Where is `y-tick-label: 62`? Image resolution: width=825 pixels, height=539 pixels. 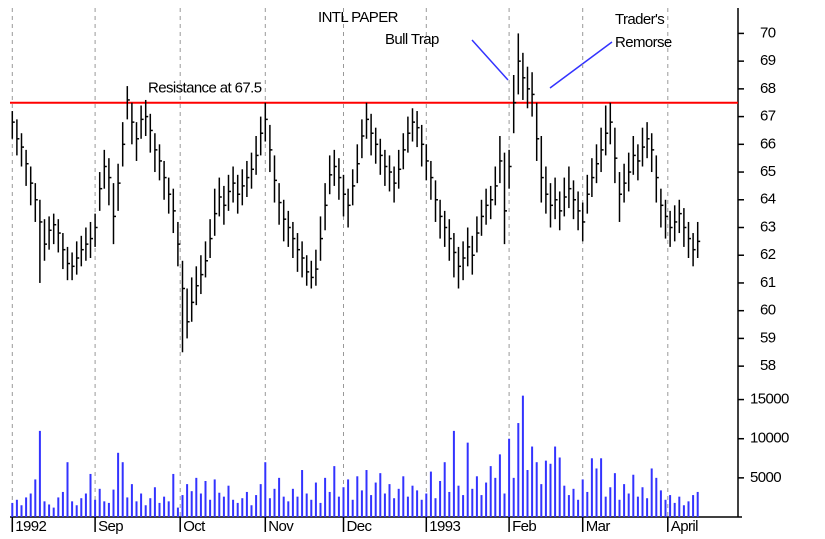 y-tick-label: 62 is located at coordinates (768, 254).